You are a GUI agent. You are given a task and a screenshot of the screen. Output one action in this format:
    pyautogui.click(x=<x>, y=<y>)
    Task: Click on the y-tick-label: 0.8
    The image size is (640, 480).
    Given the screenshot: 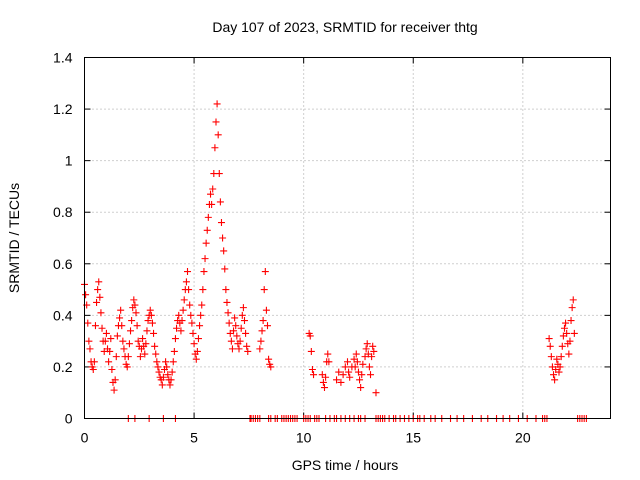 What is the action you would take?
    pyautogui.click(x=63, y=212)
    